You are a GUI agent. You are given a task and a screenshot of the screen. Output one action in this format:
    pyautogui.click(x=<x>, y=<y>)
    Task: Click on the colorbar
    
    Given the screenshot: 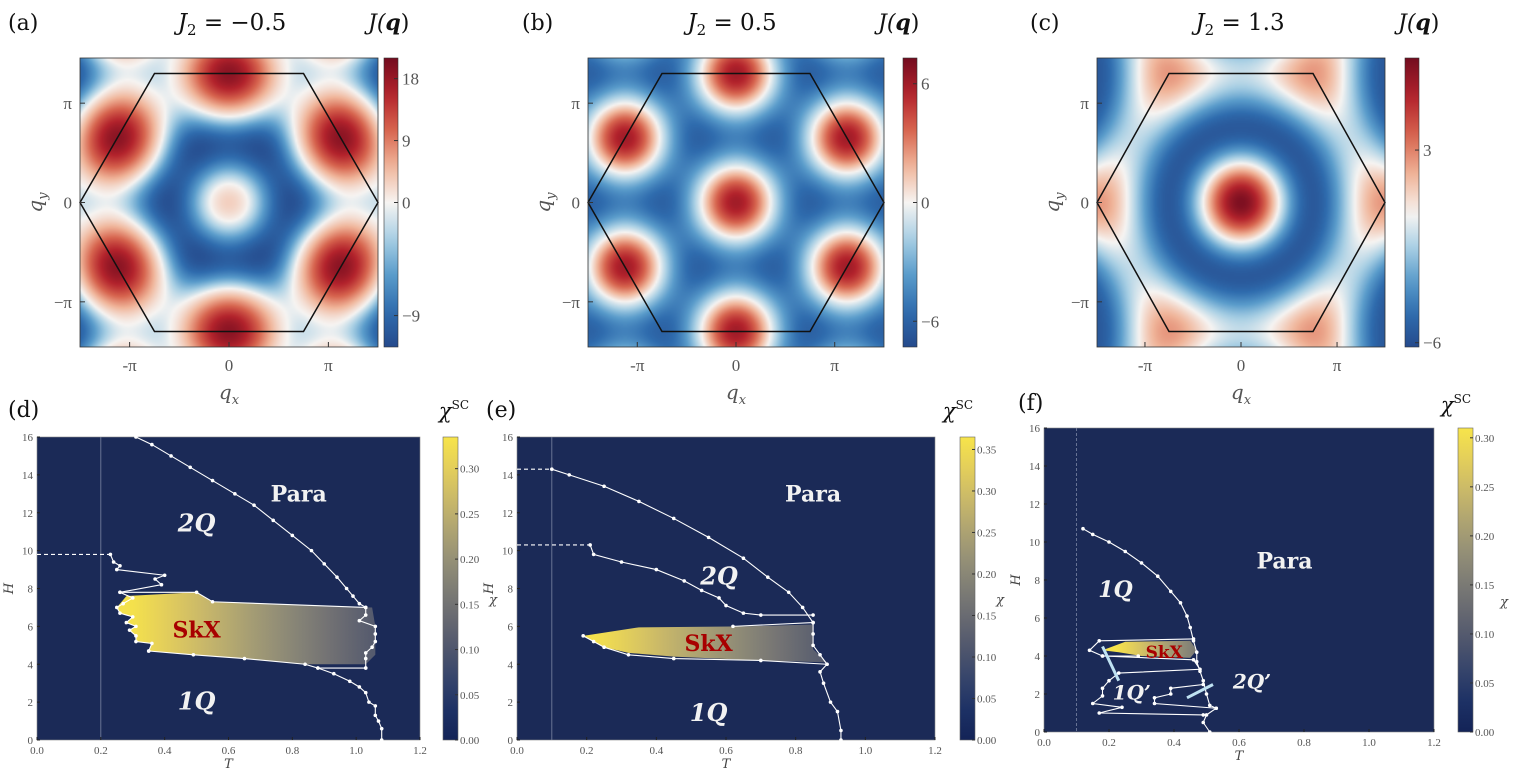 What is the action you would take?
    pyautogui.click(x=967, y=588)
    